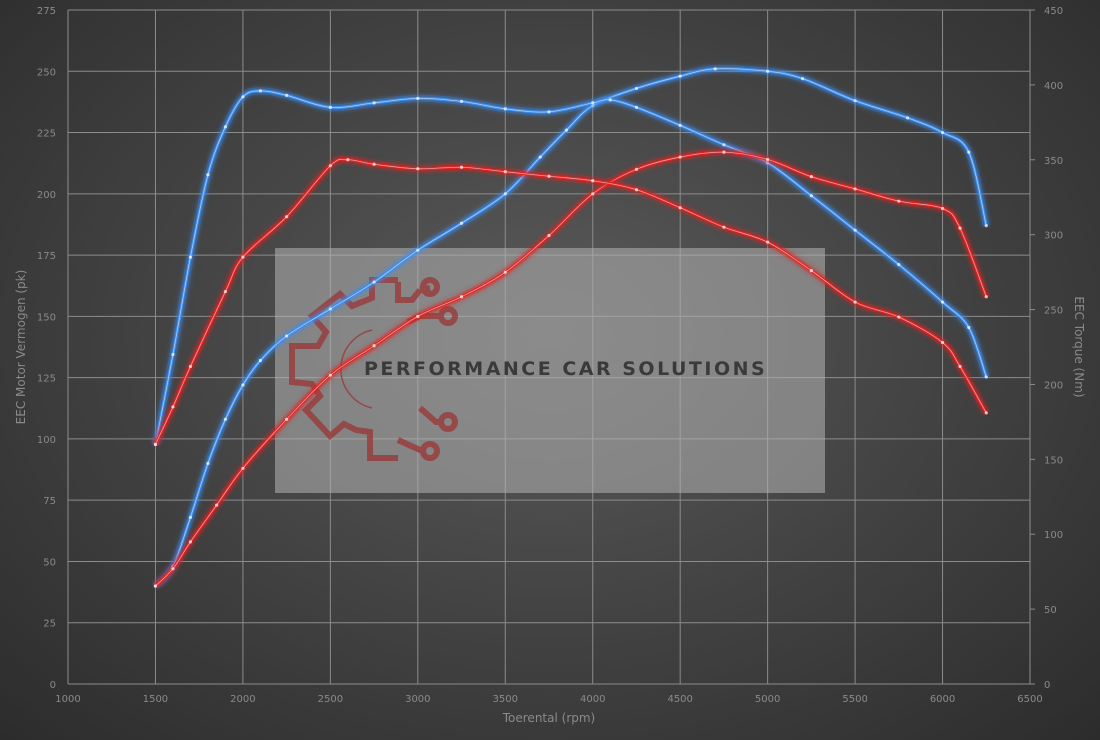  What do you see at coordinates (1053, 161) in the screenshot?
I see `y2-tick-label: 350` at bounding box center [1053, 161].